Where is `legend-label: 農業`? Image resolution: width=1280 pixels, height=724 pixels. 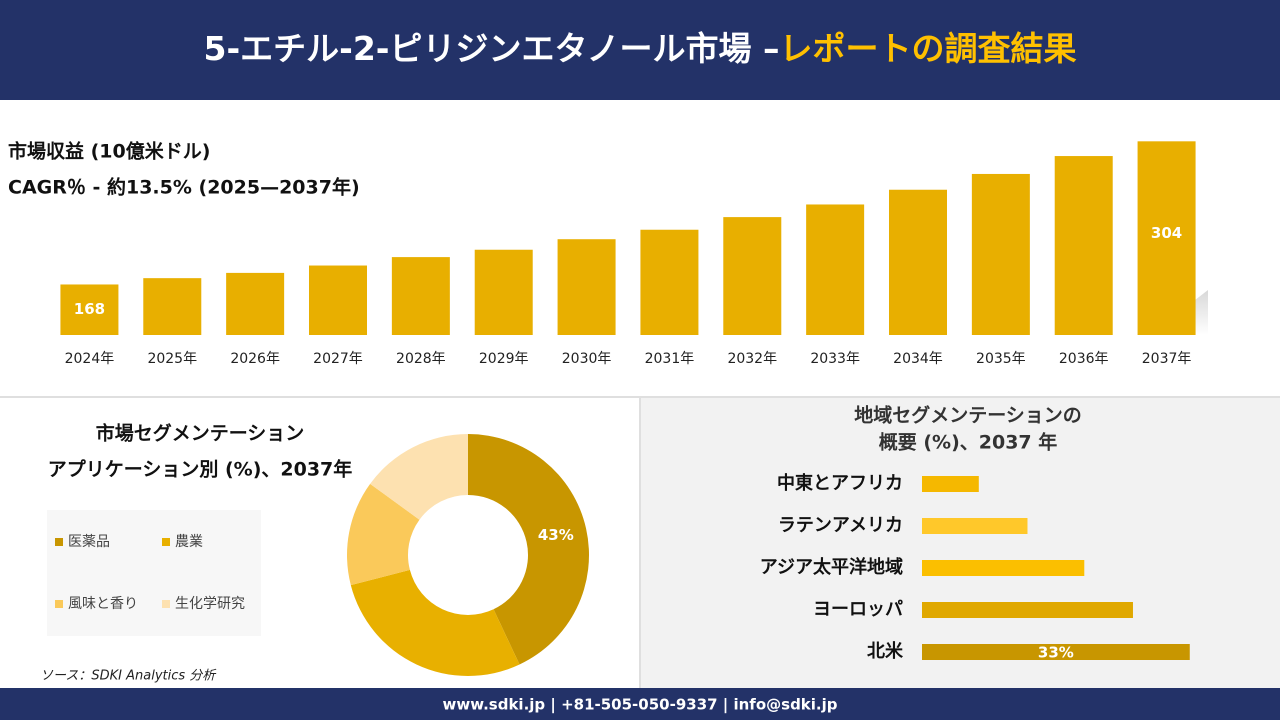
legend-label: 農業 is located at coordinates (189, 542).